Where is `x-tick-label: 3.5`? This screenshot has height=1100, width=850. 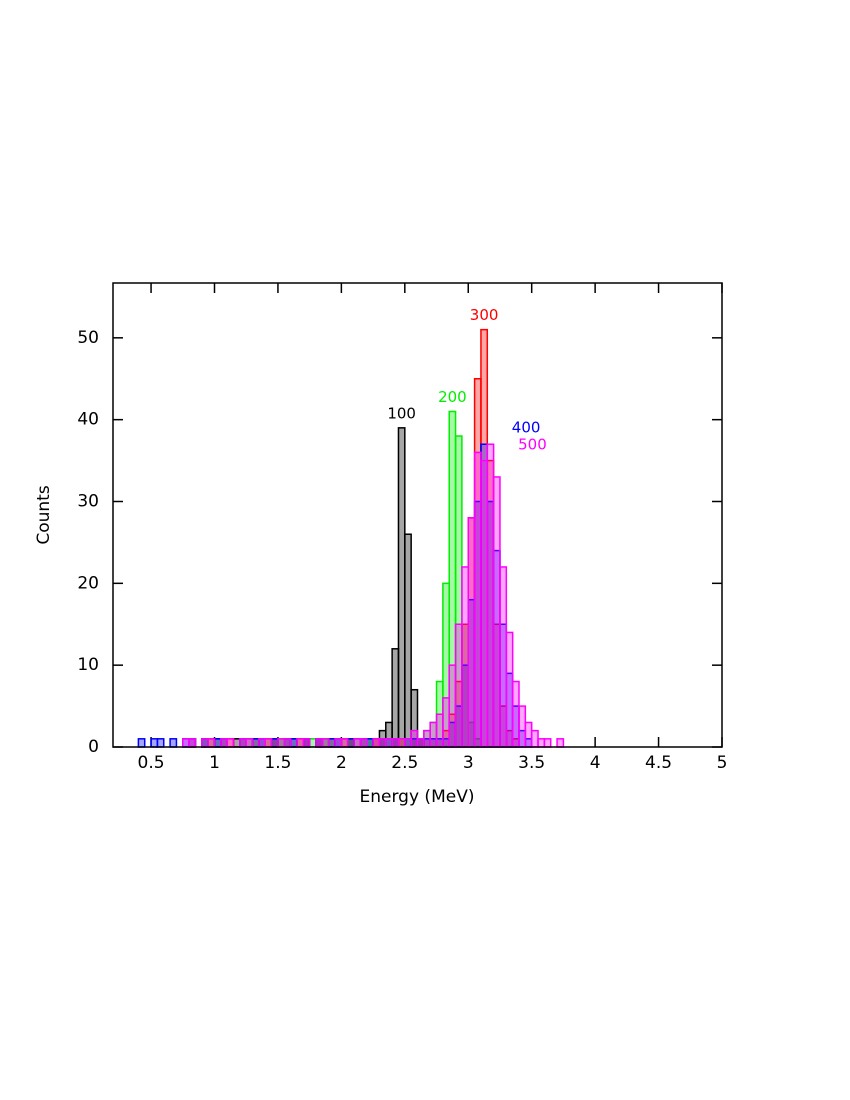 x-tick-label: 3.5 is located at coordinates (531, 763).